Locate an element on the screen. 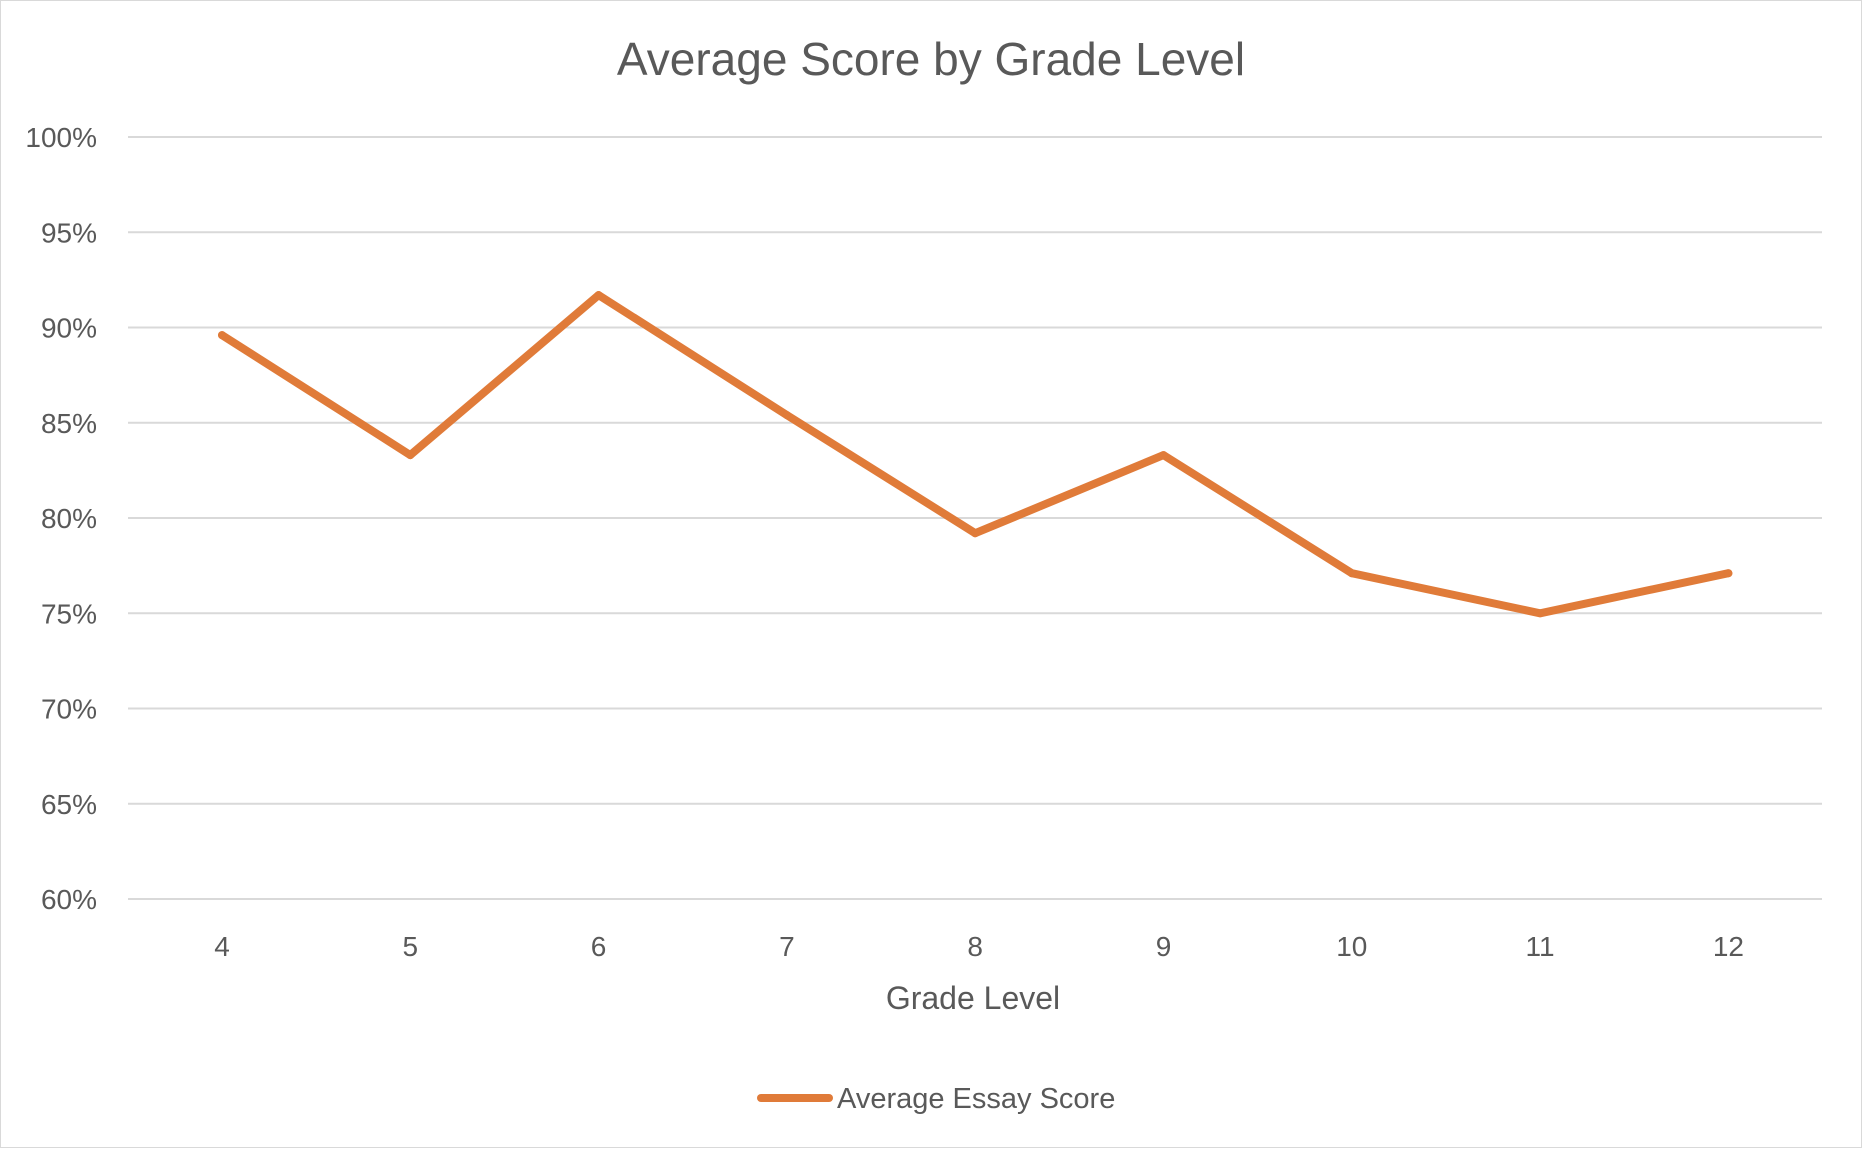  y-tick-label: 70% is located at coordinates (69, 709).